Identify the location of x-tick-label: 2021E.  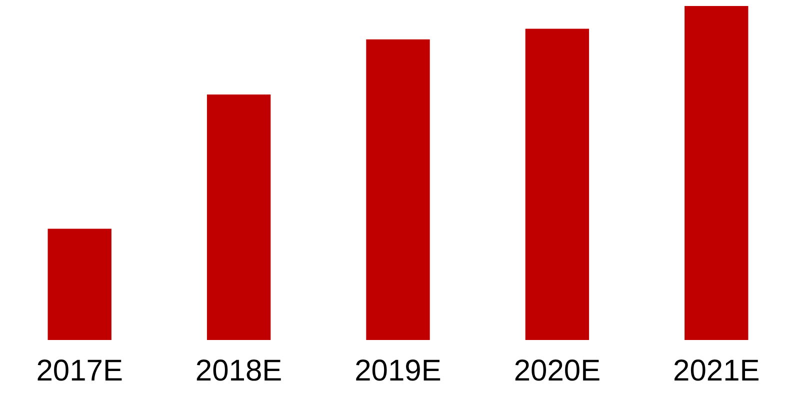
(716, 371).